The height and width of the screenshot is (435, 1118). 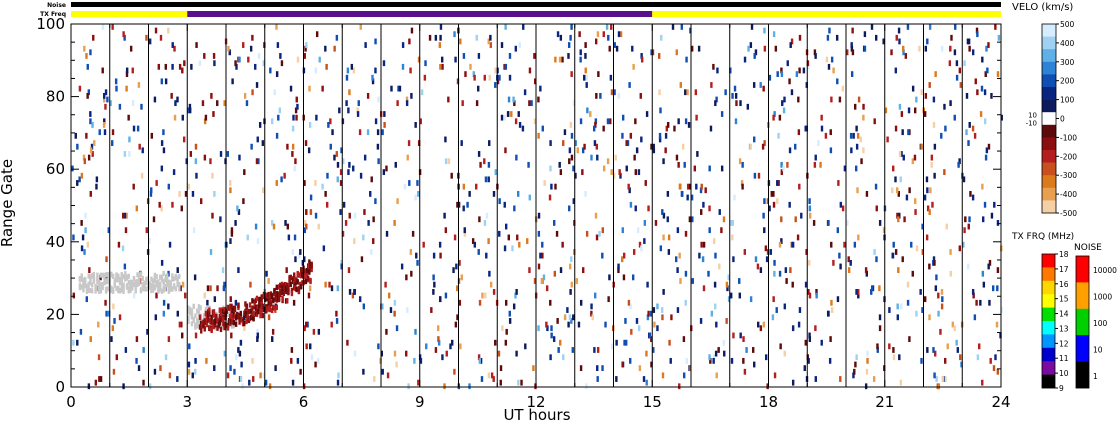 I want to click on txfreq-colorbar-tick-label: 14, so click(x=1064, y=314).